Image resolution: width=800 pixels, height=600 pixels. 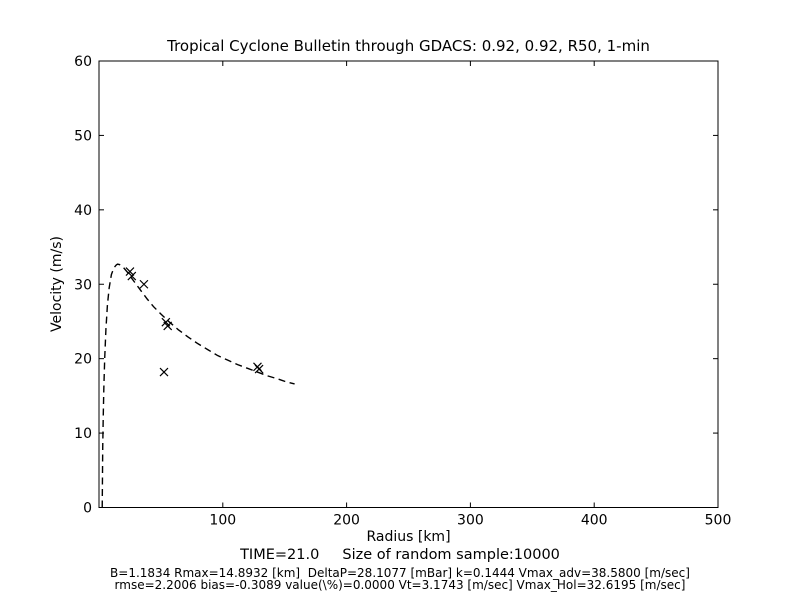 What do you see at coordinates (594, 521) in the screenshot?
I see `x-tick-label: 400` at bounding box center [594, 521].